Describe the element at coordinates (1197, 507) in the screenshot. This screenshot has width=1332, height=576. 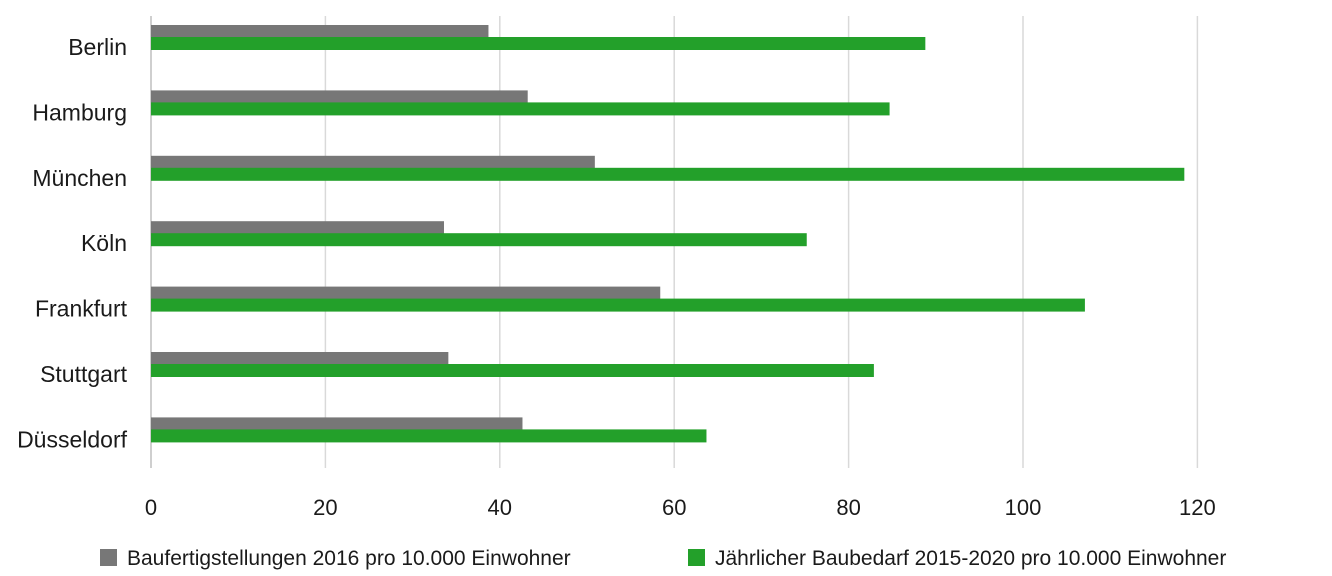
I see `x-tick-label: 120` at that location.